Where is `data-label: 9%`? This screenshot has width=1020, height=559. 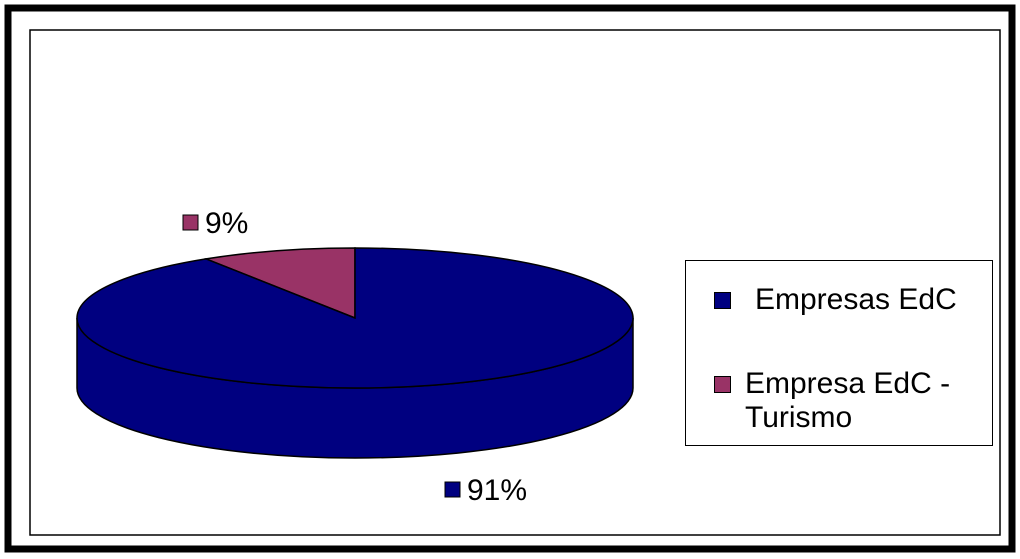
data-label: 9% is located at coordinates (226, 223).